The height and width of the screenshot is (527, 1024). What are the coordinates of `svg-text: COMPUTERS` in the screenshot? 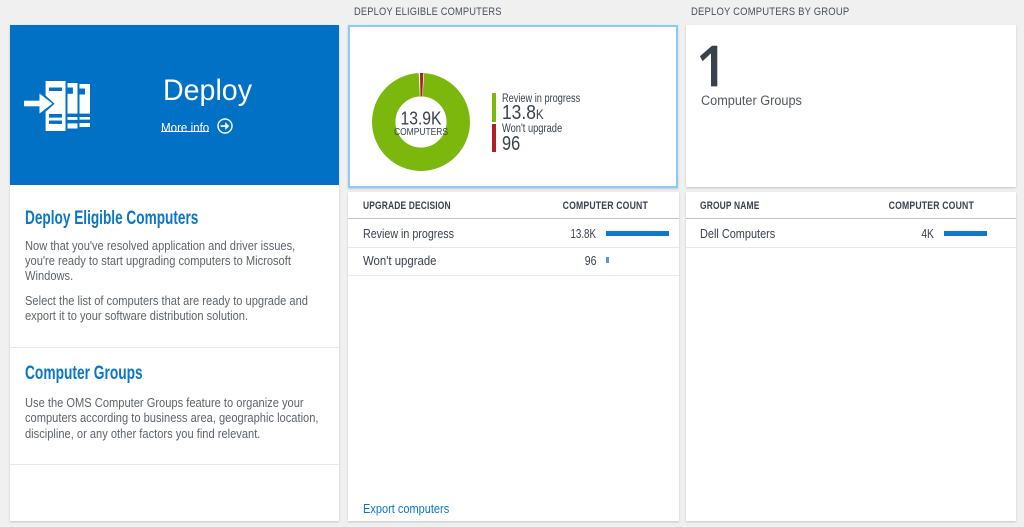 It's located at (421, 132).